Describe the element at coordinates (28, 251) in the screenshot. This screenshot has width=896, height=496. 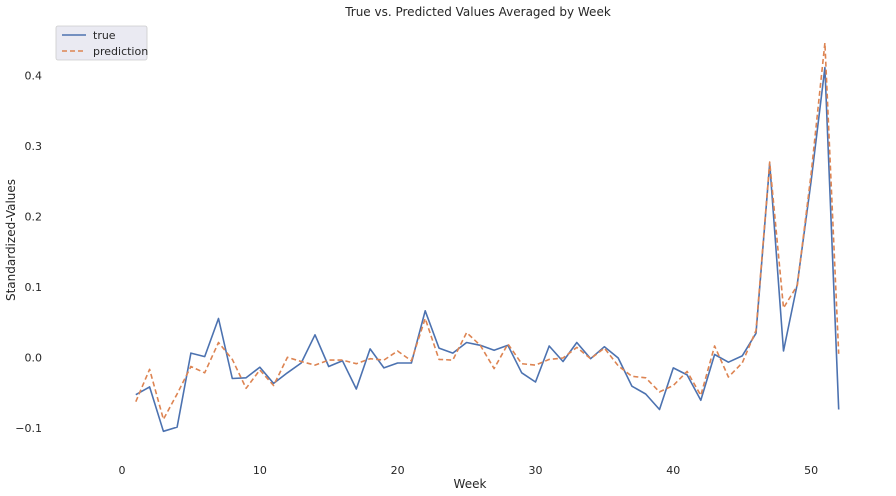
I see `y-axis-ticks: −0.1 0.0 0.1 0.2 0.3 0.4` at that location.